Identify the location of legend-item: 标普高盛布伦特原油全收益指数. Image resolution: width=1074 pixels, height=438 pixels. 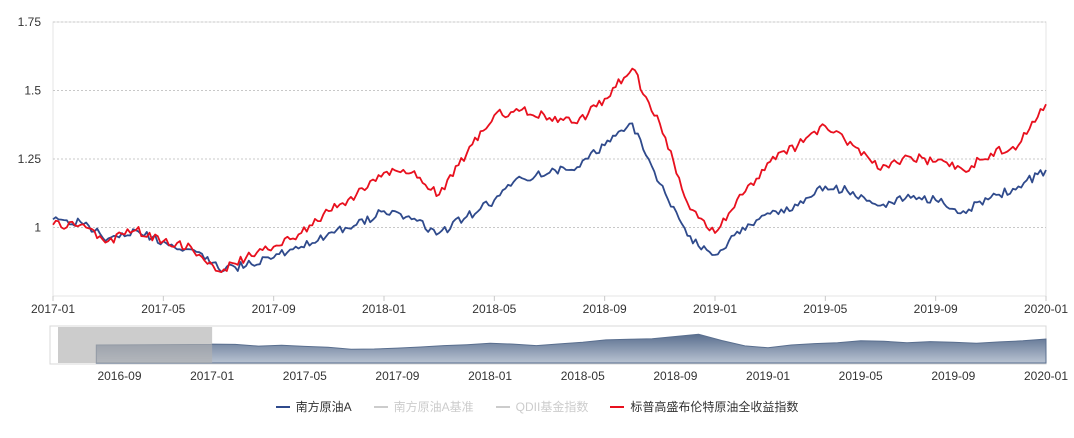
(704, 406).